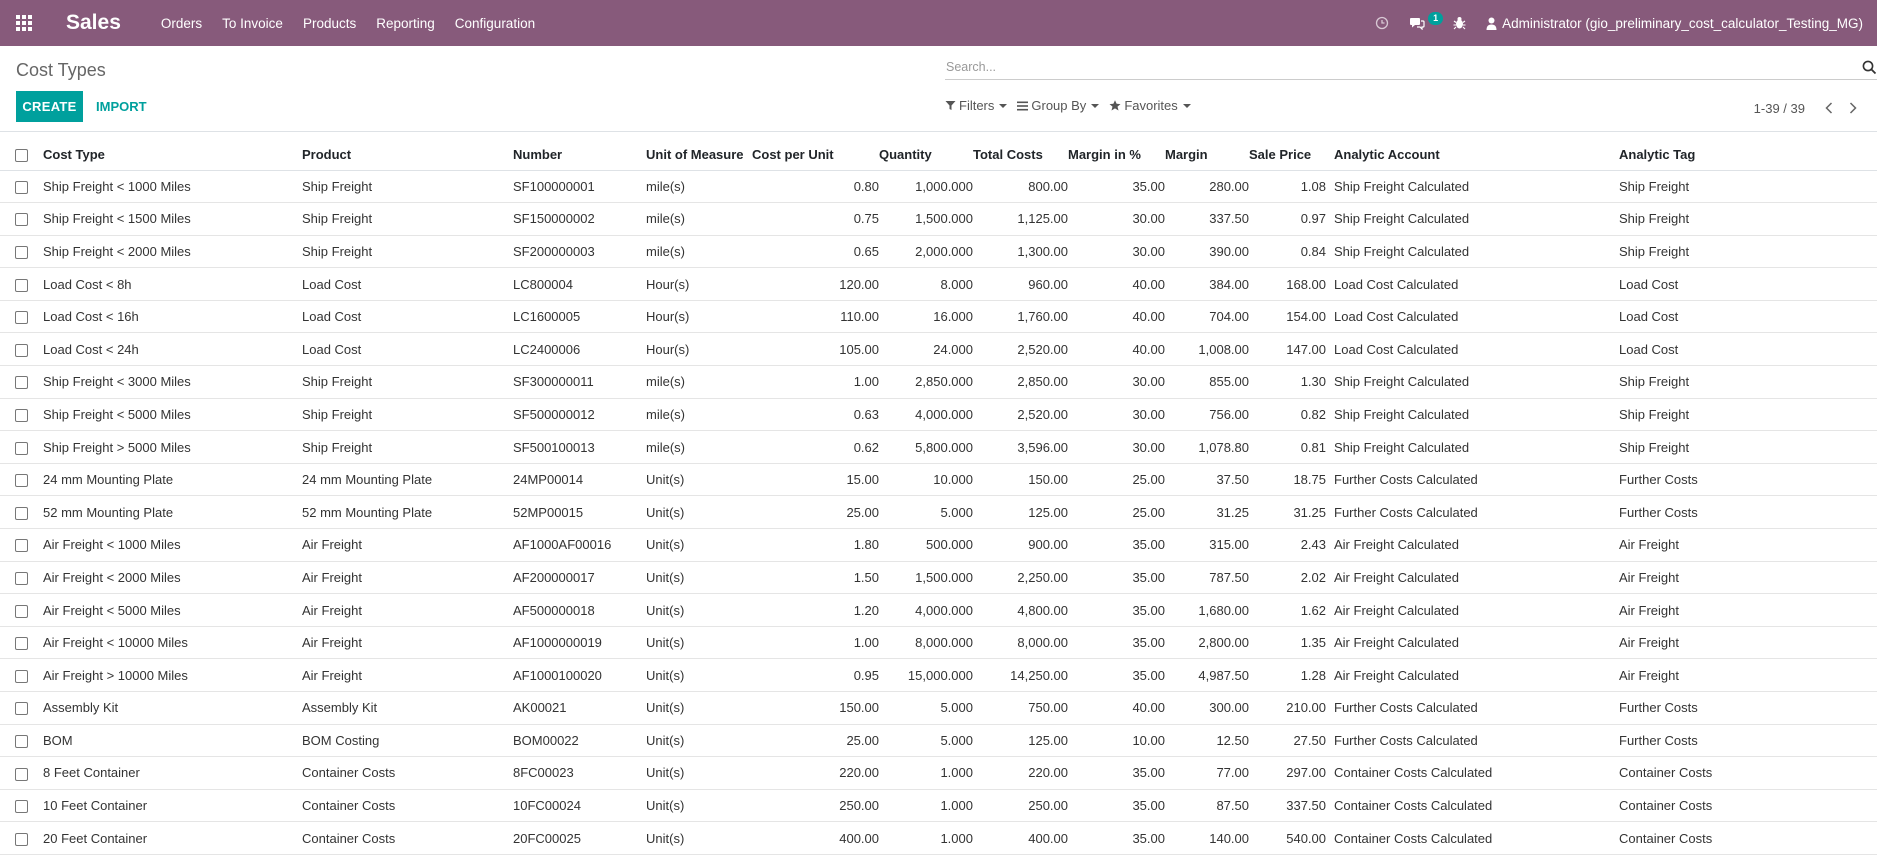  Describe the element at coordinates (24, 23) in the screenshot. I see `apps-grid-icon` at that location.